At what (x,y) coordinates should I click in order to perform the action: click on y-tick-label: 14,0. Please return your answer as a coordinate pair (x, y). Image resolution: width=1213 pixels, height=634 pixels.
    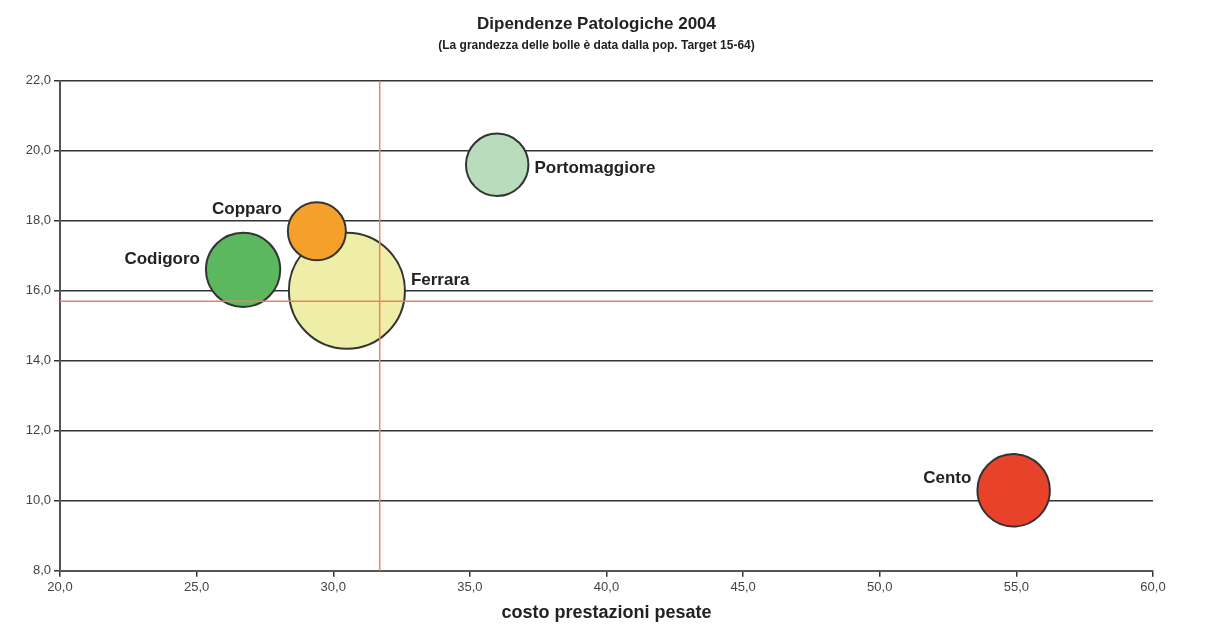
    Looking at the image, I should click on (38, 360).